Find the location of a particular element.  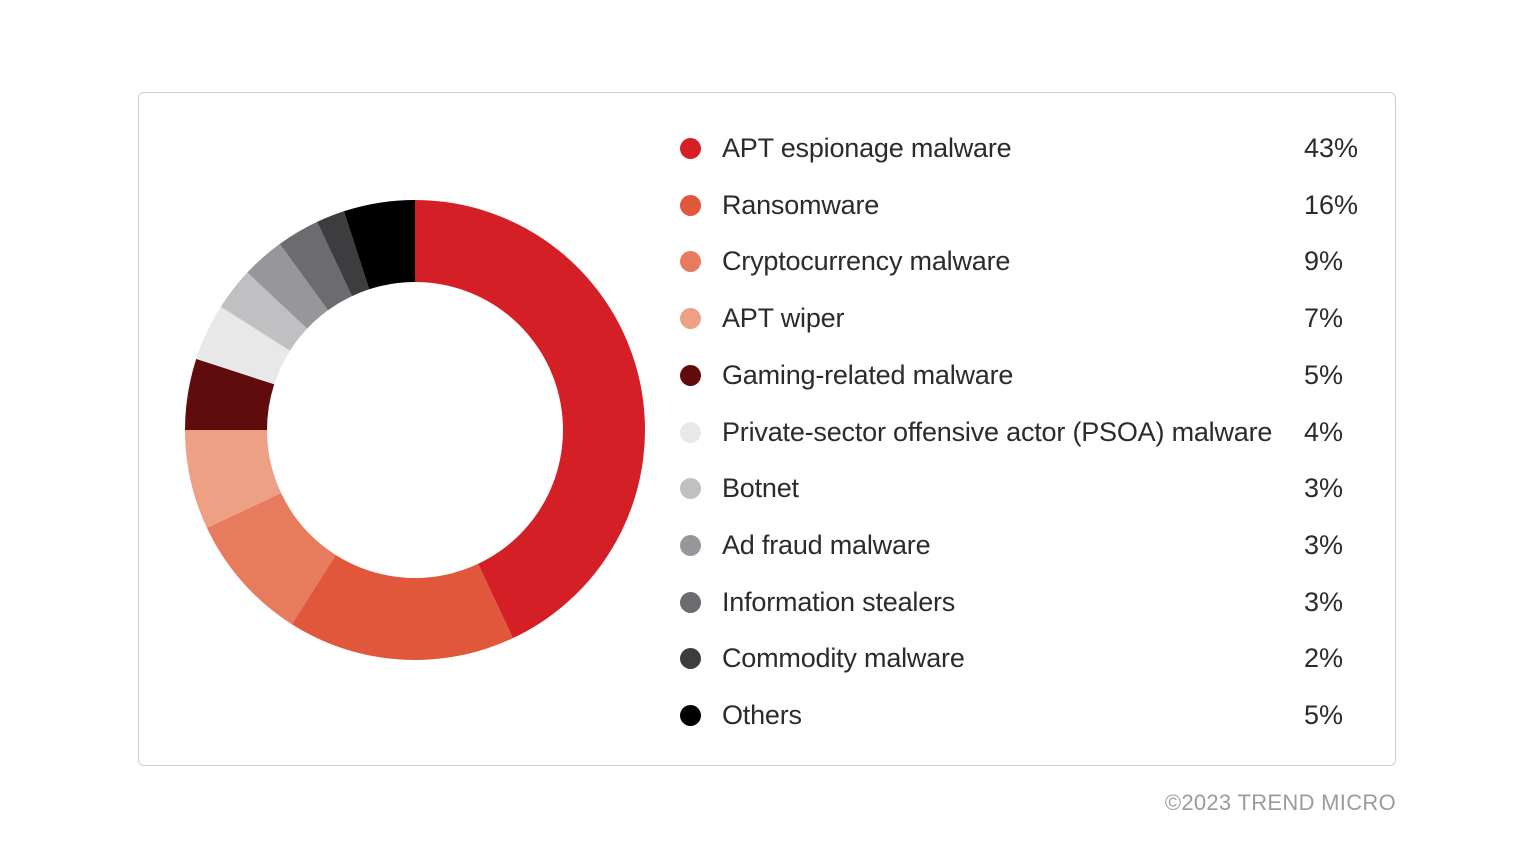

legend-label: Botnet is located at coordinates (760, 488).